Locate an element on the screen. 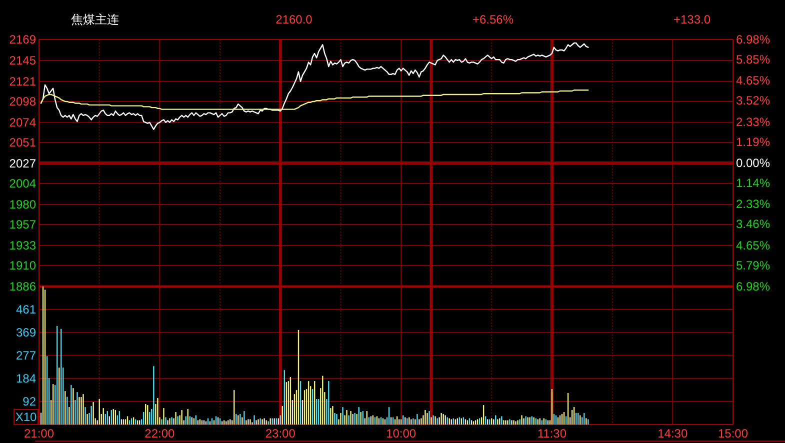  y-tick-label: 2027 is located at coordinates (22, 163).